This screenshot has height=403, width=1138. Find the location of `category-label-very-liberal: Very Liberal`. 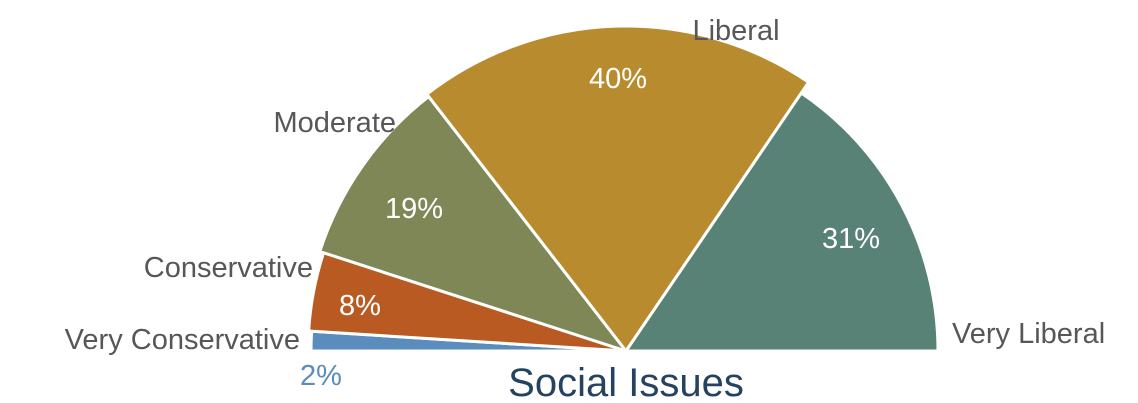

category-label-very-liberal: Very Liberal is located at coordinates (1028, 334).